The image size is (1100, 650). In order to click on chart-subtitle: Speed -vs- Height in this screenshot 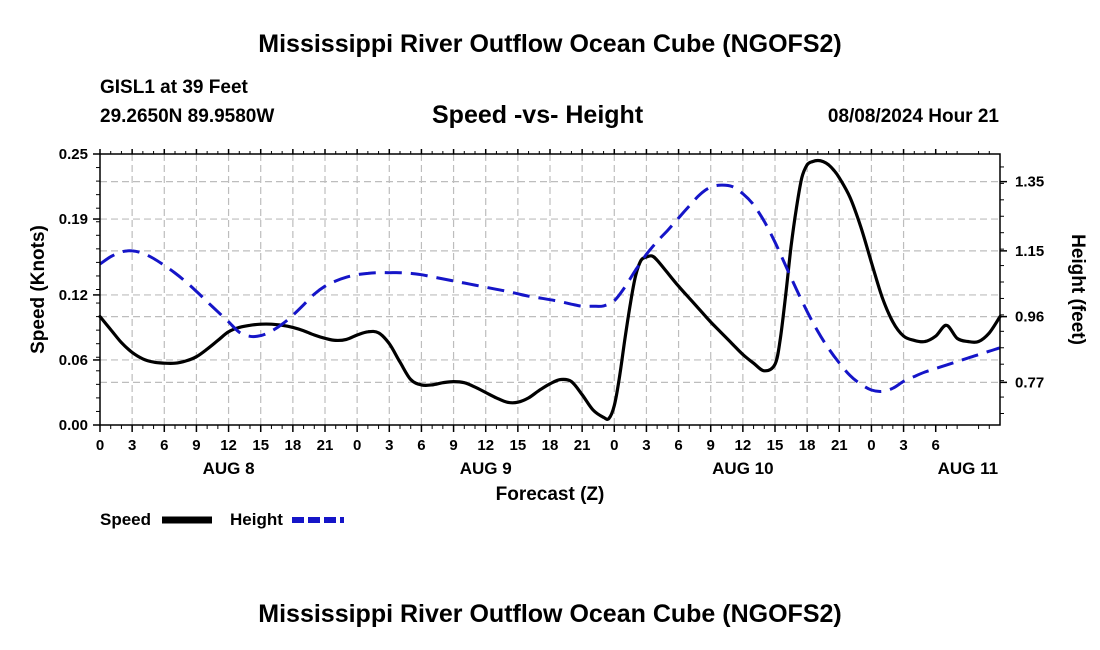, I will do `click(538, 115)`.